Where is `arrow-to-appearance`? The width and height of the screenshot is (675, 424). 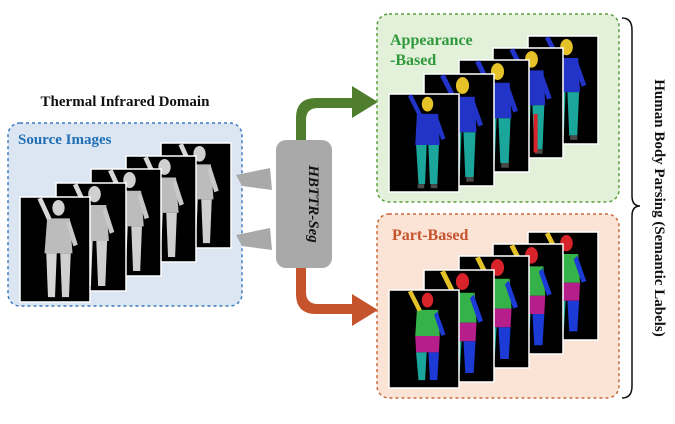 arrow-to-appearance is located at coordinates (337, 118).